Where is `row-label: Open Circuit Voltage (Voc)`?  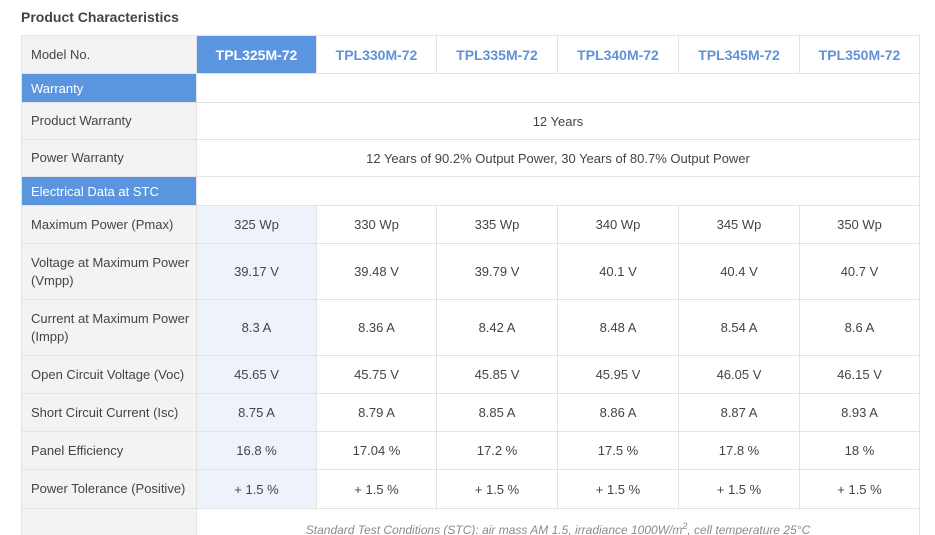
row-label: Open Circuit Voltage (Voc) is located at coordinates (109, 374).